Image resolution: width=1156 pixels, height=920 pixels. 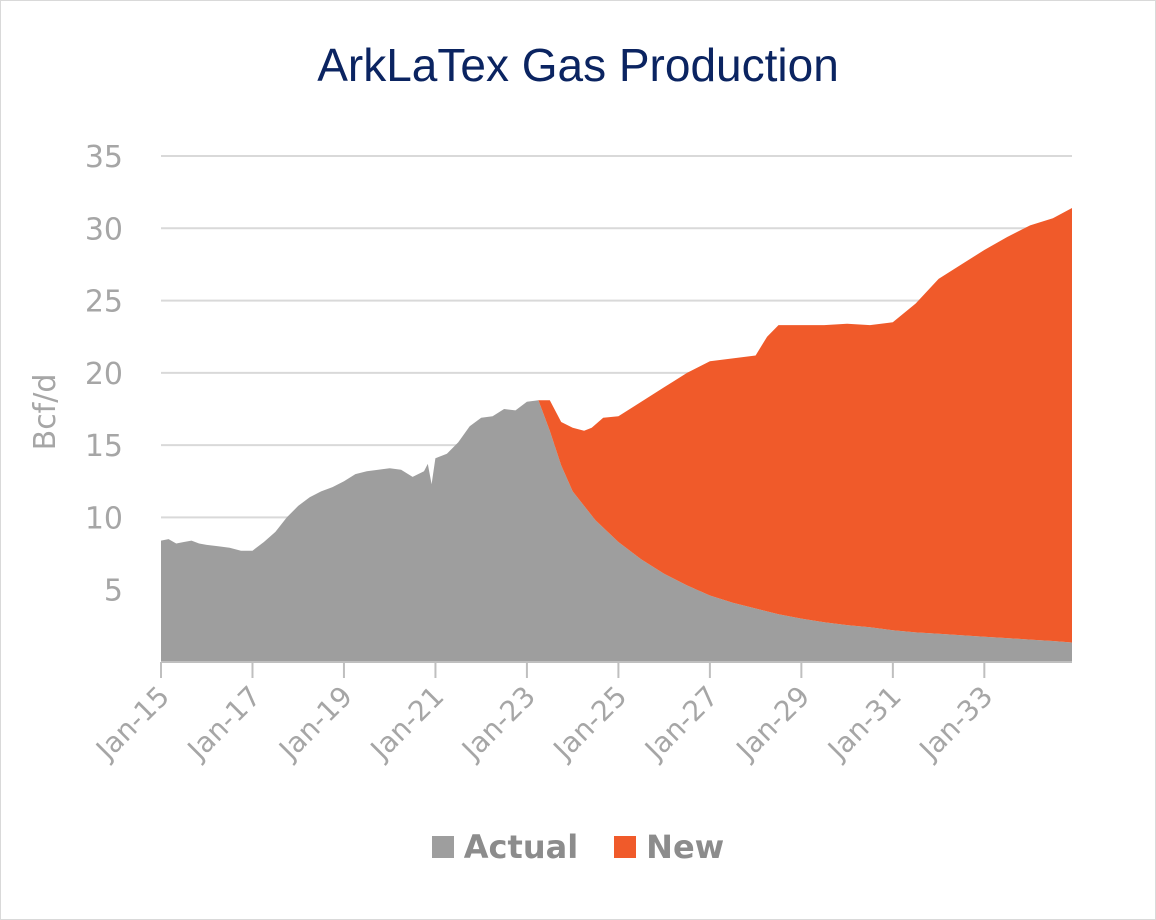 I want to click on legend-label-new: New, so click(x=685, y=847).